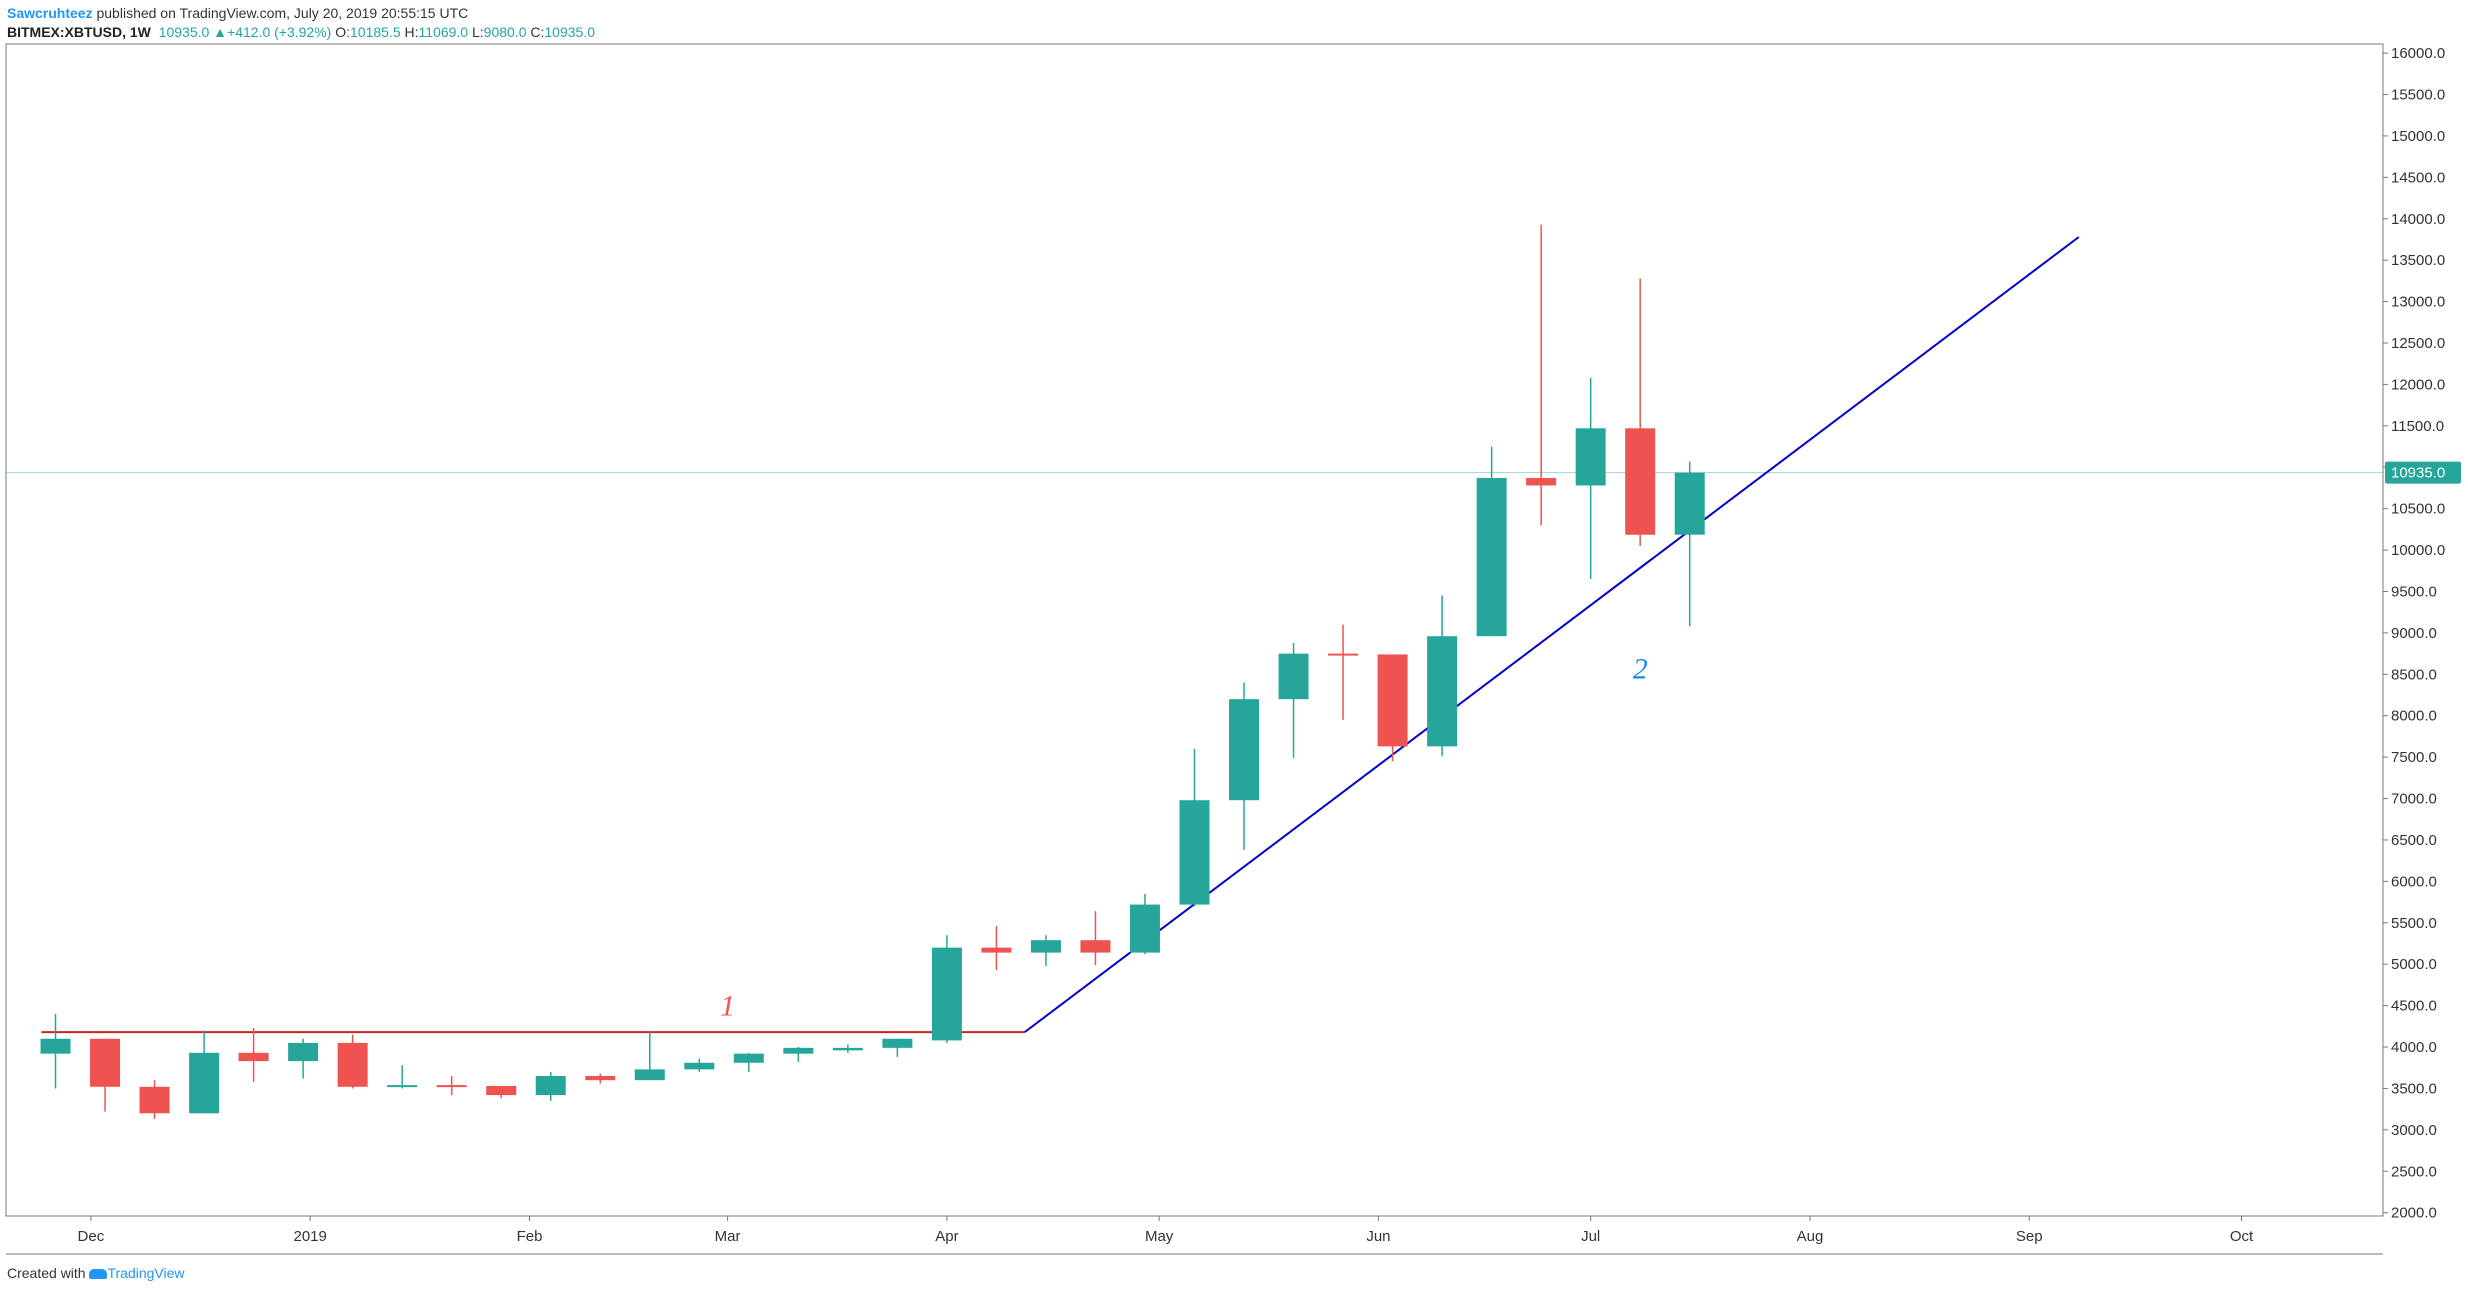 This screenshot has width=2468, height=1293. Describe the element at coordinates (2418, 260) in the screenshot. I see `y-tick-label: 13500.0` at that location.